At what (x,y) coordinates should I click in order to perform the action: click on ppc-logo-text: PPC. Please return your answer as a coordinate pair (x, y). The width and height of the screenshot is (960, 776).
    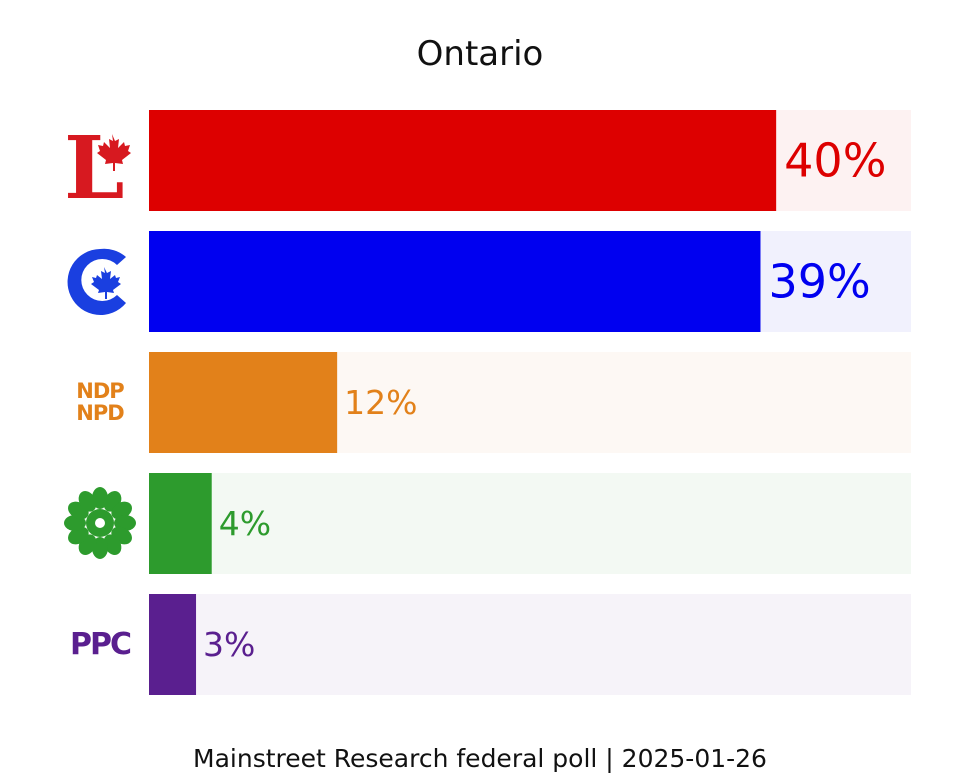
    Looking at the image, I should click on (101, 644).